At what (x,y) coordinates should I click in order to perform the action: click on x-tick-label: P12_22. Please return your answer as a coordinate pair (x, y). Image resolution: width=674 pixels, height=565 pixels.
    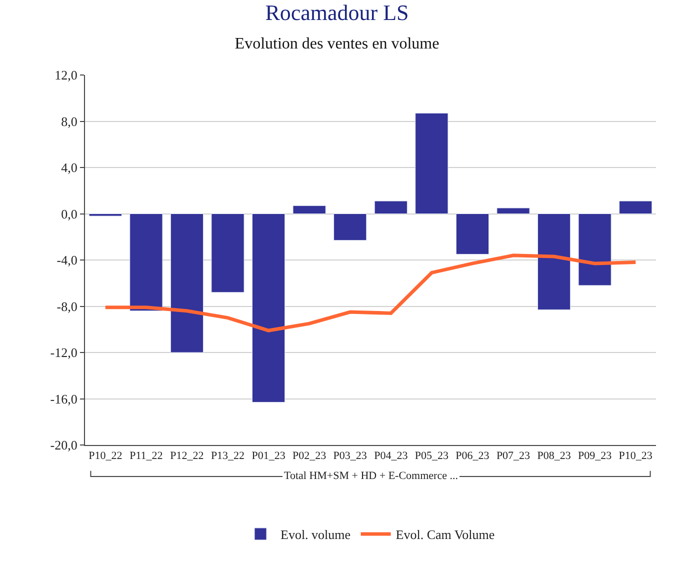
    Looking at the image, I should click on (187, 456).